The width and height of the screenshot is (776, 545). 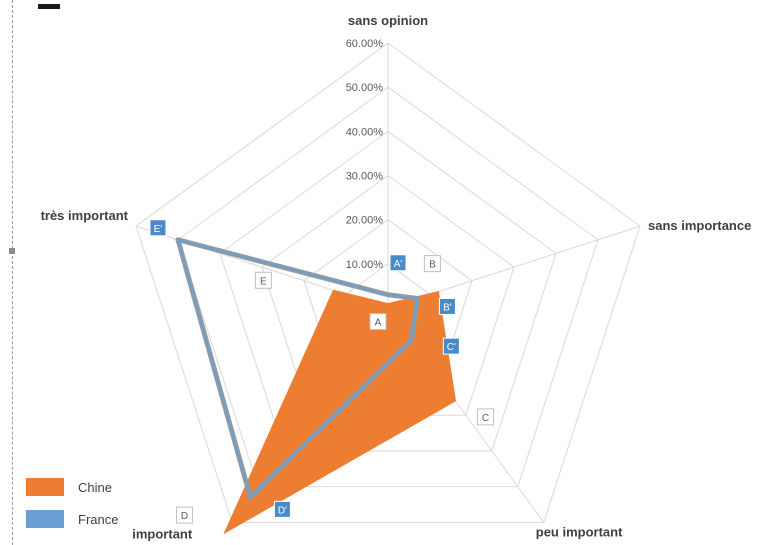 I want to click on point-label-text: E', so click(x=158, y=229).